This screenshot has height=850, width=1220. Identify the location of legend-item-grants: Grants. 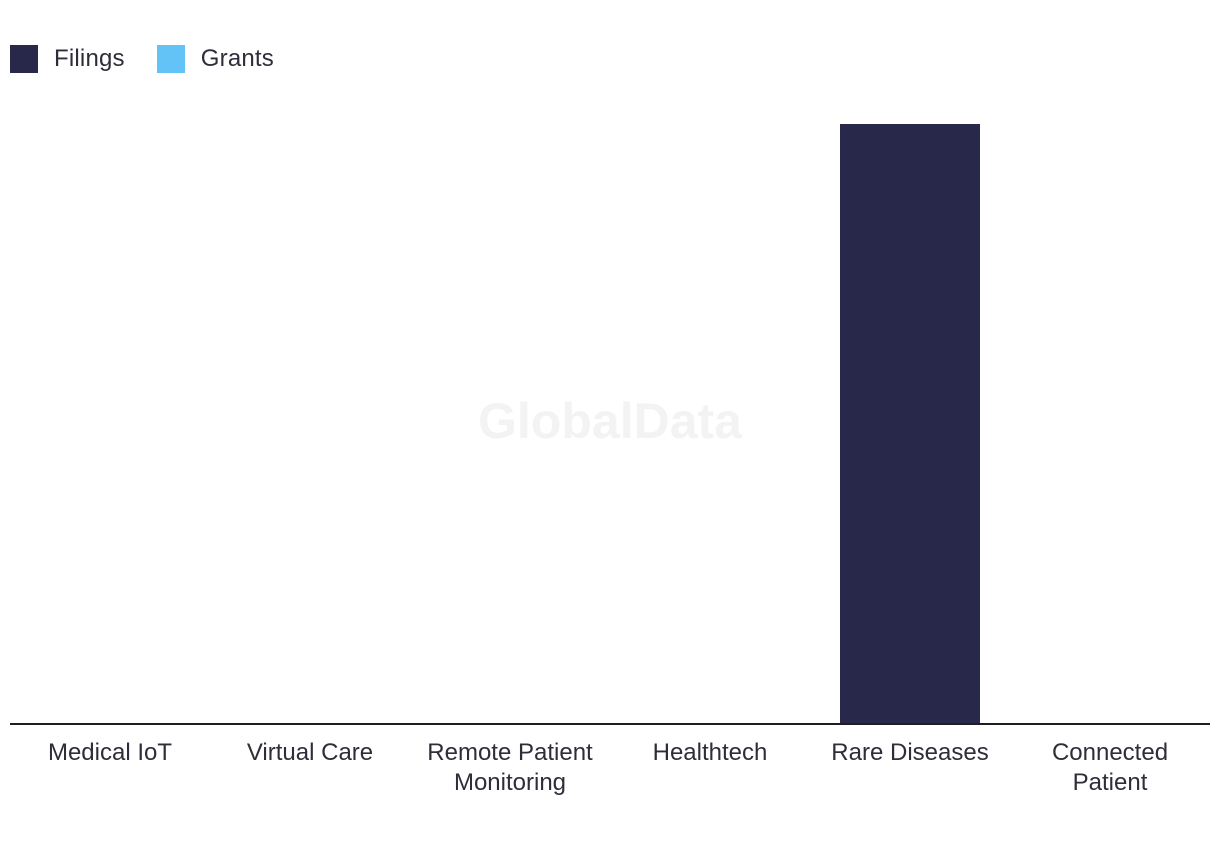
(215, 59).